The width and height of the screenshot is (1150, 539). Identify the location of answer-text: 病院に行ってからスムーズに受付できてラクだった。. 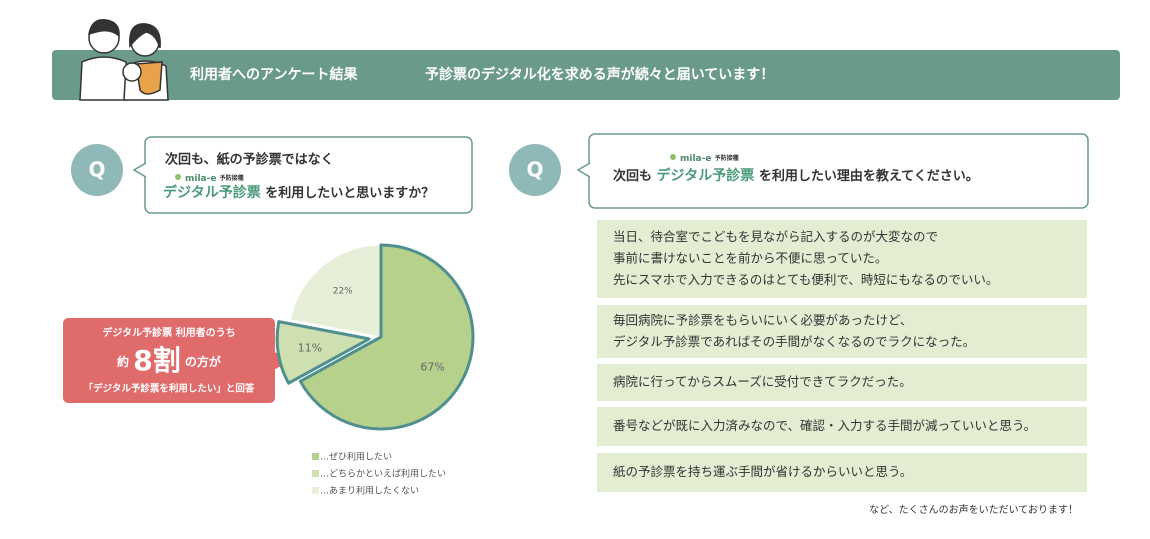
(762, 381).